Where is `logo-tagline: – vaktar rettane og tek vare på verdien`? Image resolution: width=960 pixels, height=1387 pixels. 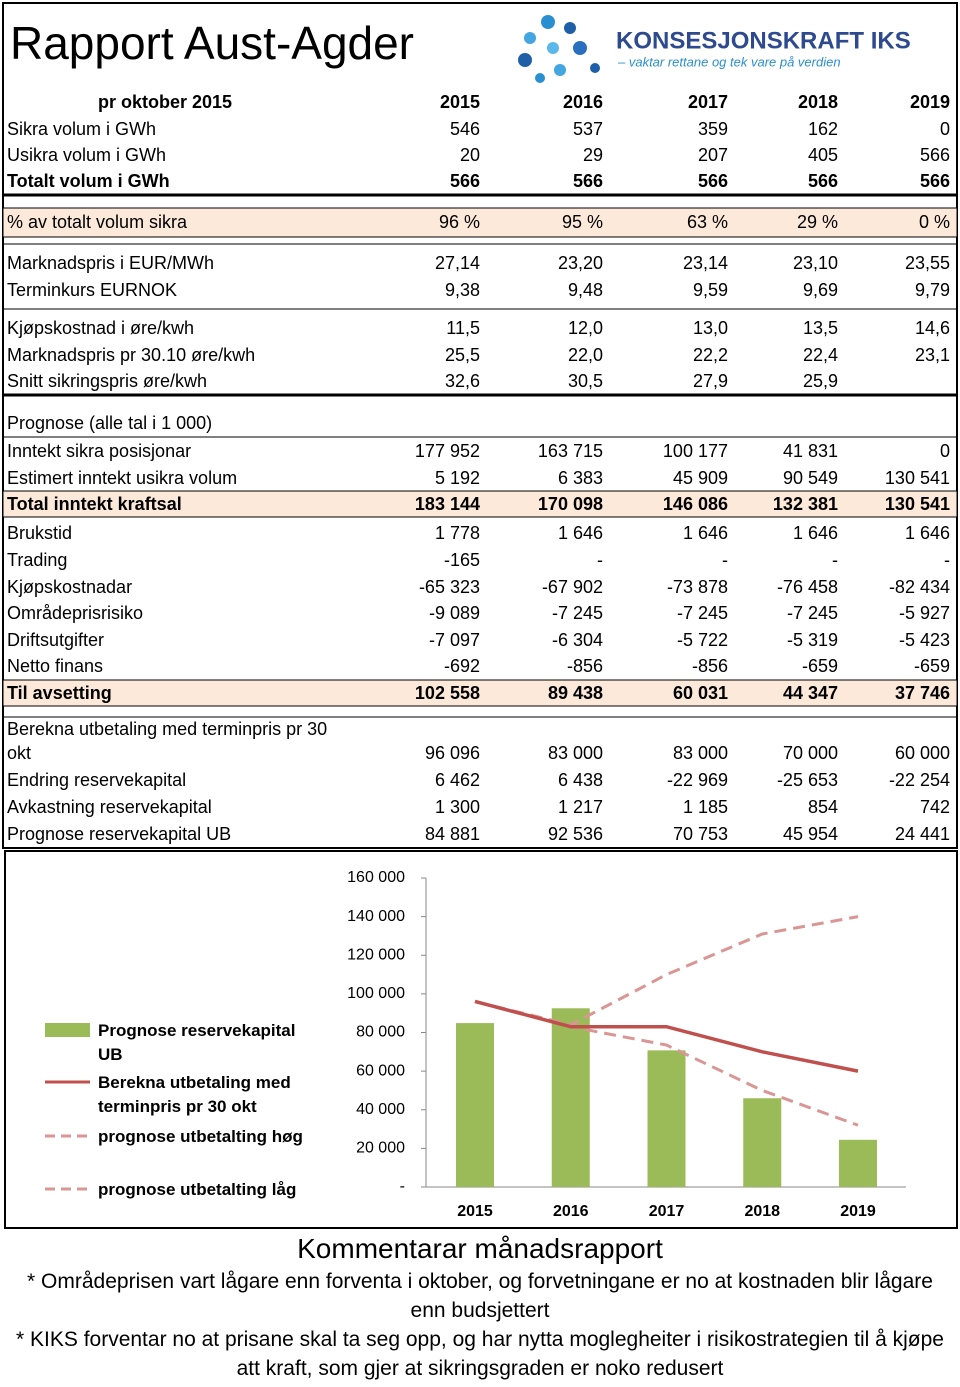
logo-tagline: – vaktar rettane og tek vare på verdien is located at coordinates (729, 61).